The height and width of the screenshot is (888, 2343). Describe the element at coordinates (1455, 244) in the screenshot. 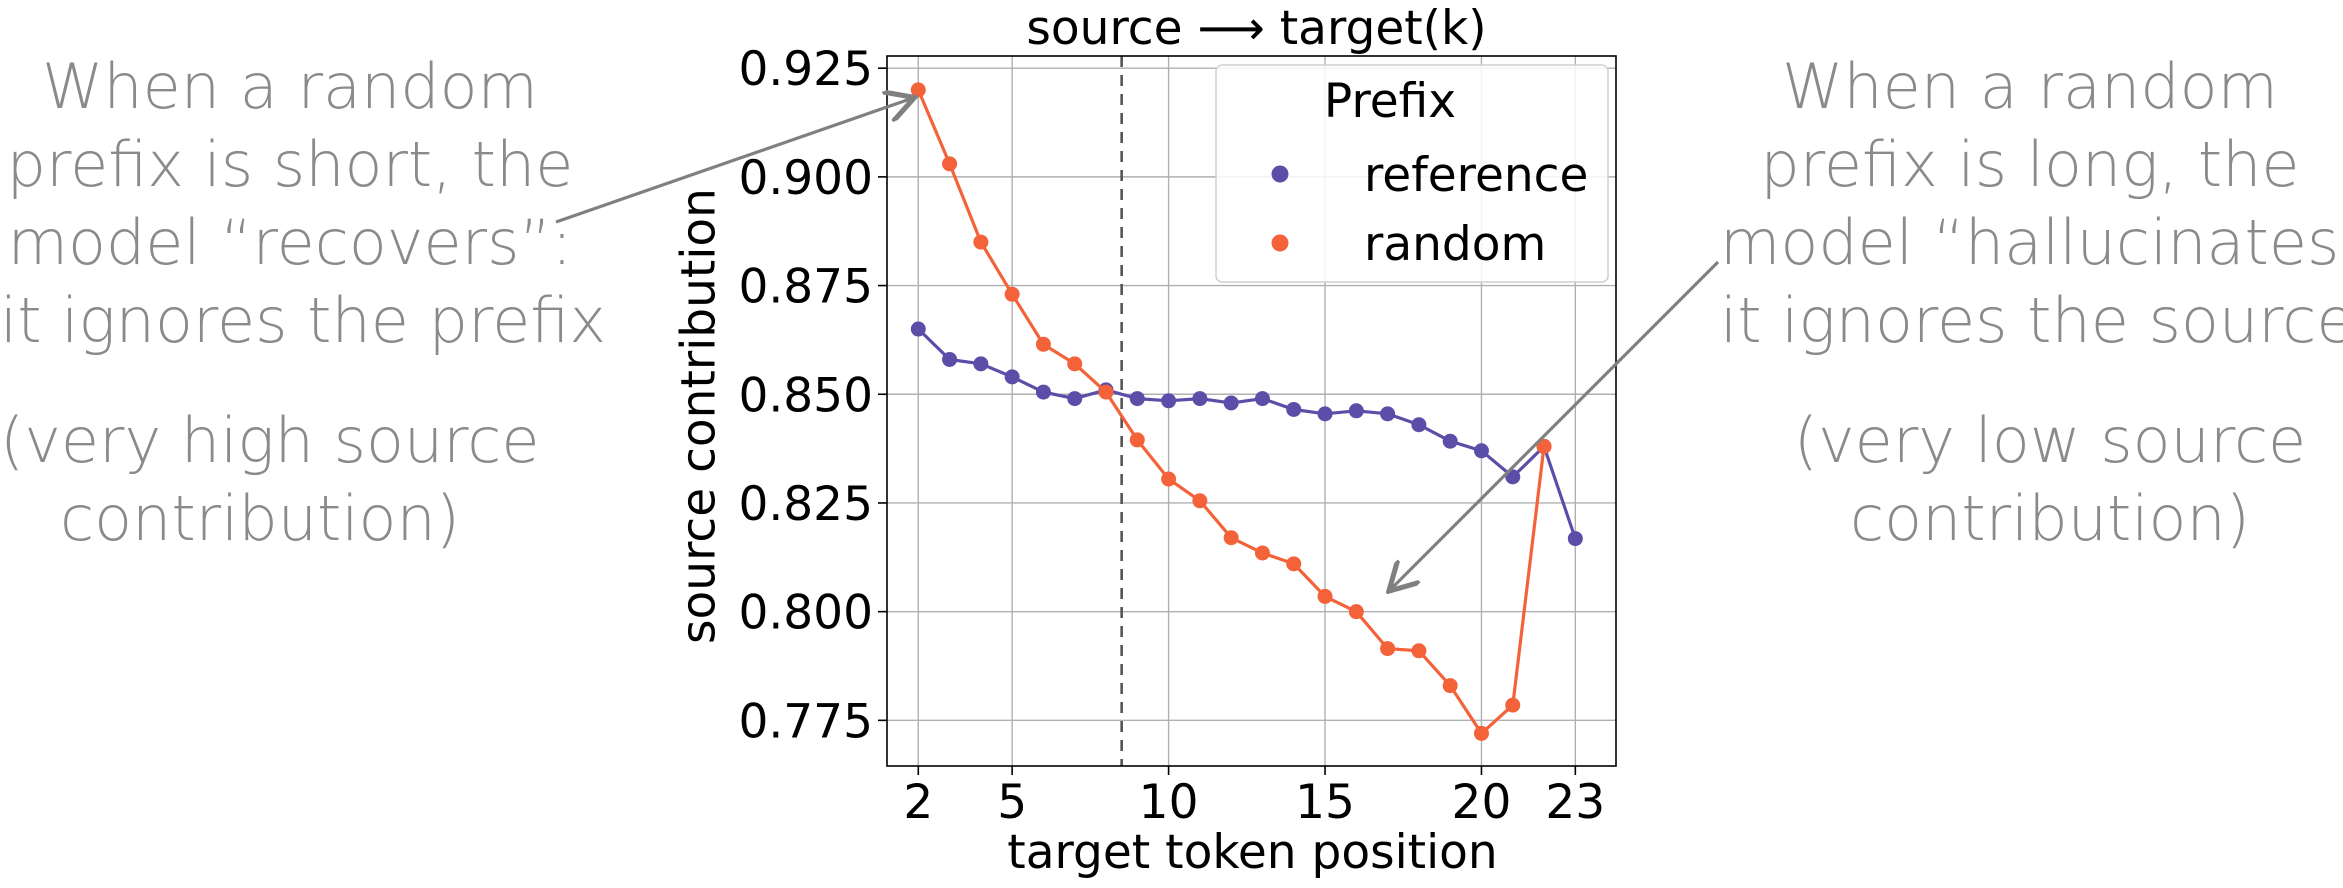

I see `legend-label-random: random` at that location.